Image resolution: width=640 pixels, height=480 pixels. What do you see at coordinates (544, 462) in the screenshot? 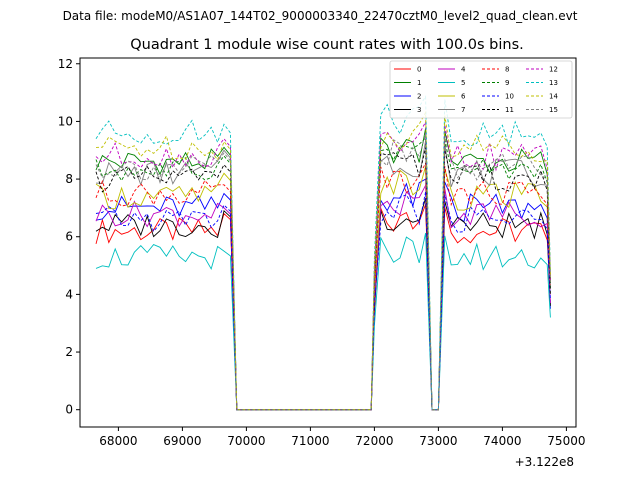
I see `x-offset-label: +3.122e8` at bounding box center [544, 462].